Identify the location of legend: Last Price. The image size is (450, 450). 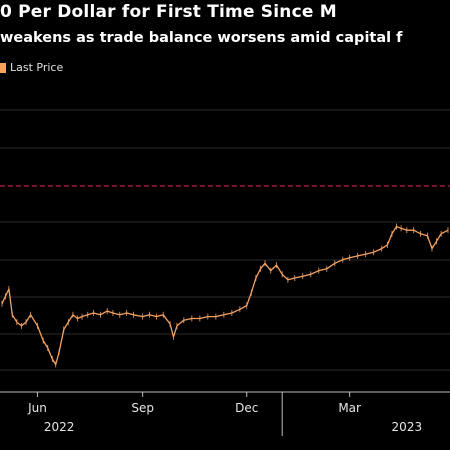
(31, 67).